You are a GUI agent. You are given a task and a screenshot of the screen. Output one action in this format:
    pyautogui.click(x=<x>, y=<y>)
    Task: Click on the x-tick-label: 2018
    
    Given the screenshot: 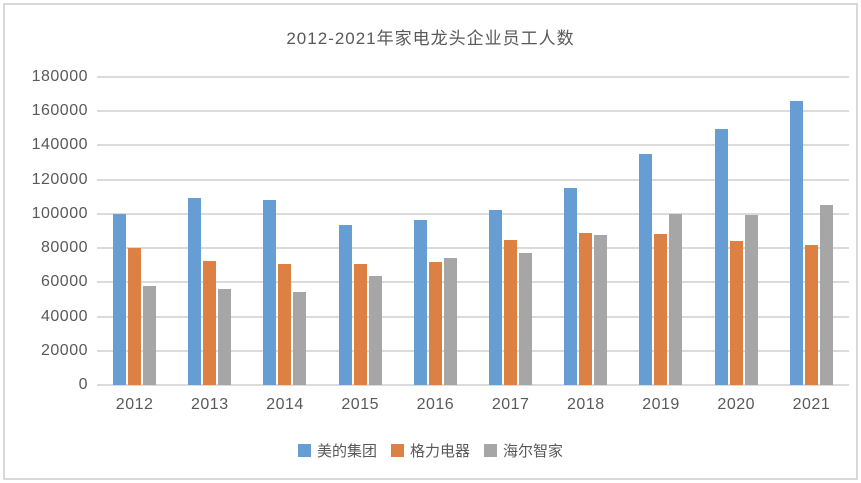 What is the action you would take?
    pyautogui.click(x=586, y=404)
    